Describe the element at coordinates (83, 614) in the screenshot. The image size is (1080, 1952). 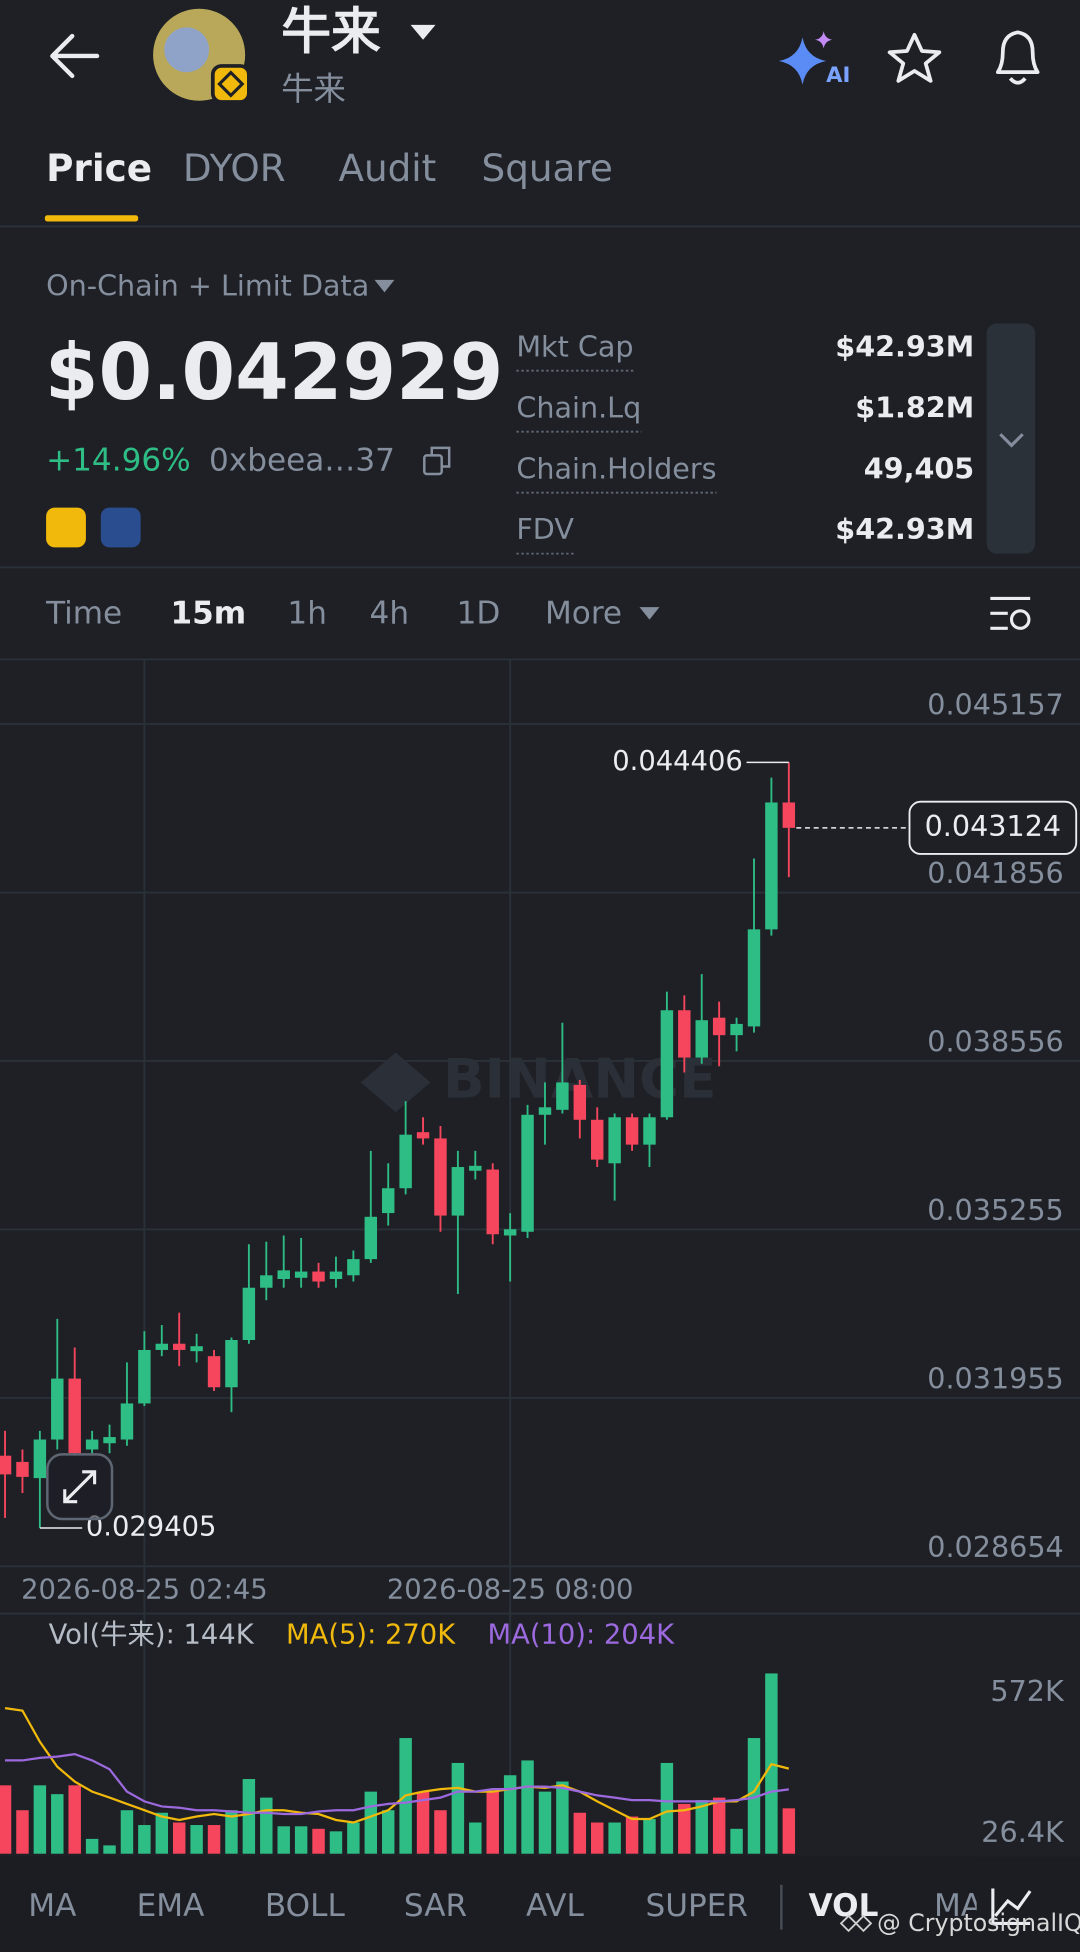
I see `interval: Time` at that location.